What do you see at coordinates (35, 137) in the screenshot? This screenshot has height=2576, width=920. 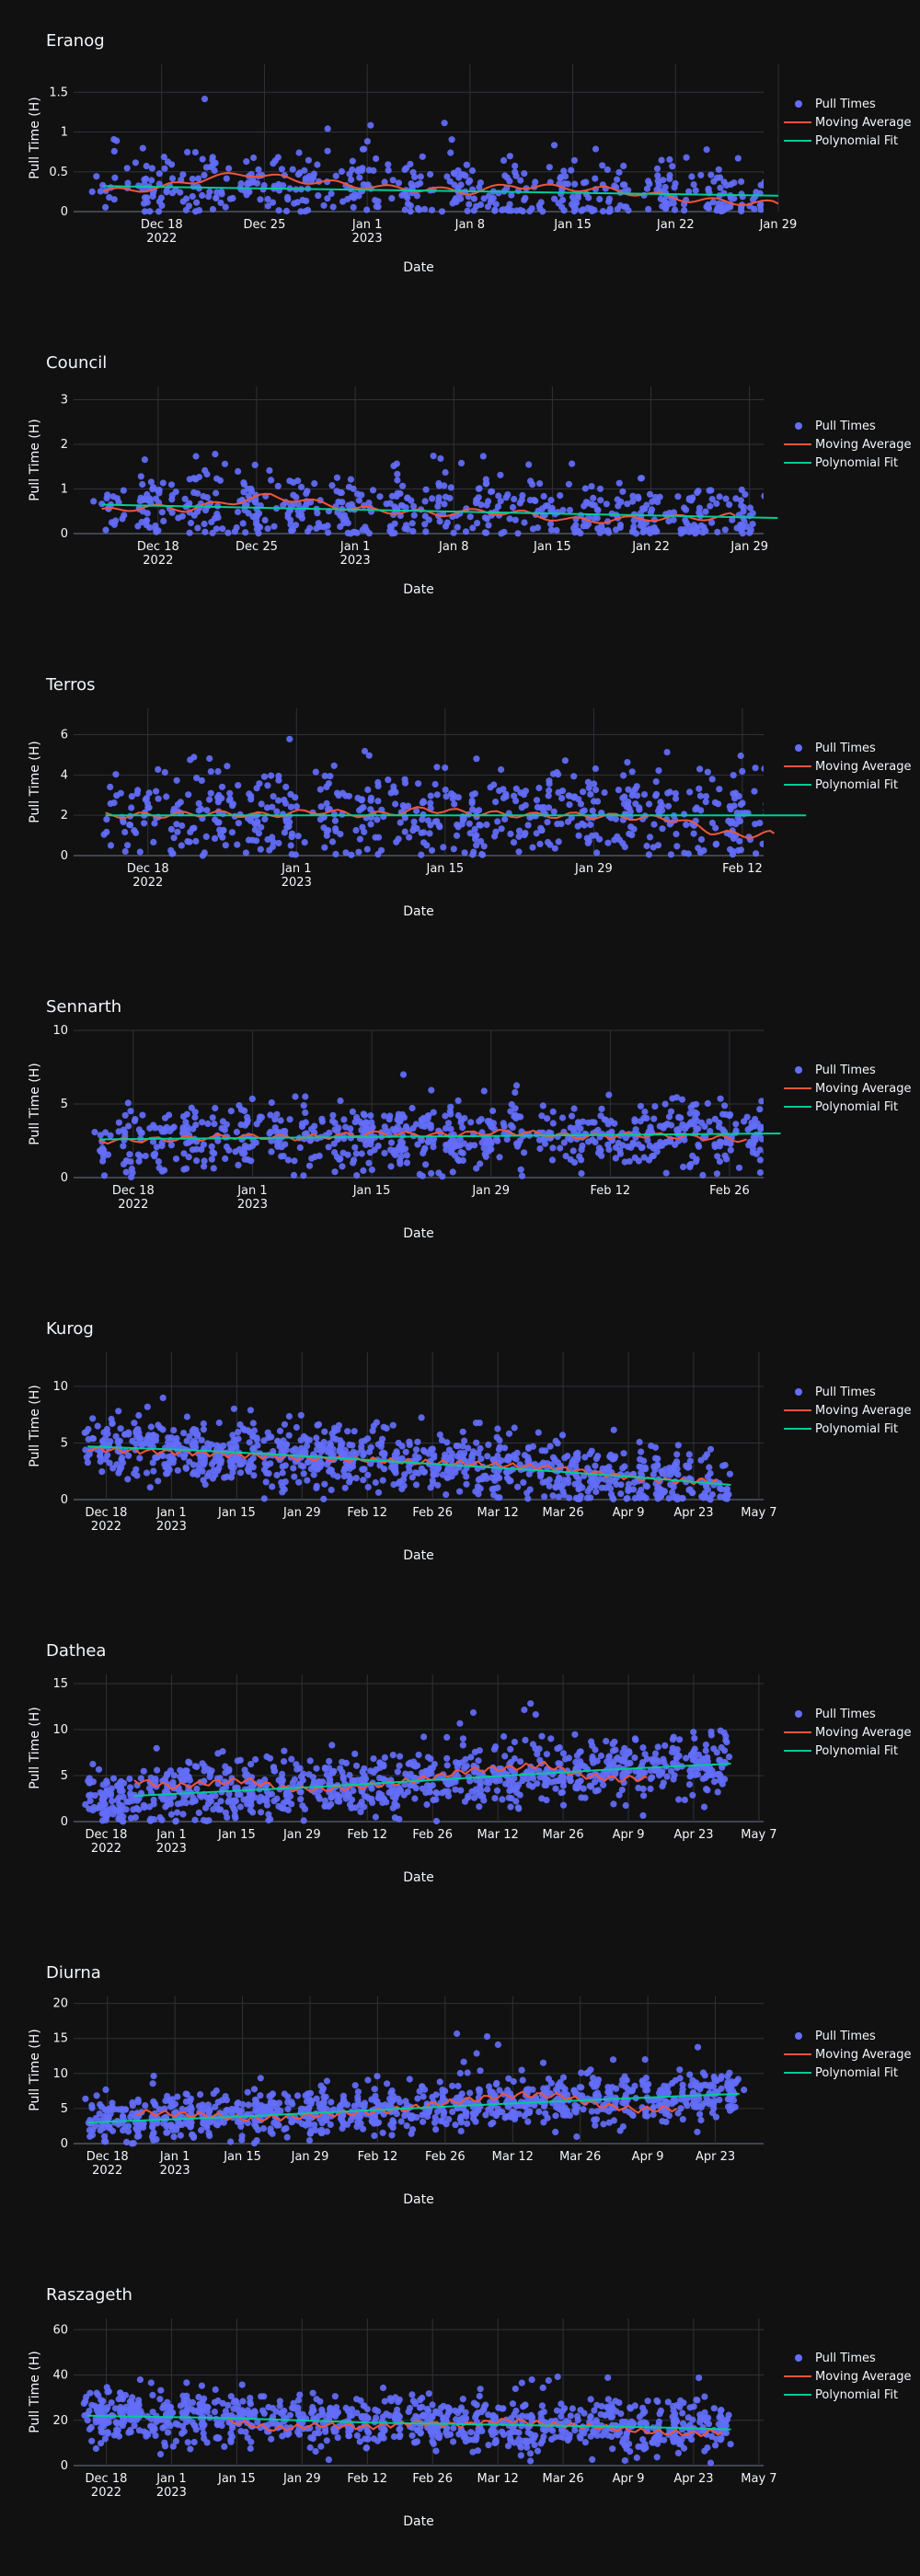 I see `y-axis-title: Pull Time (H)` at bounding box center [35, 137].